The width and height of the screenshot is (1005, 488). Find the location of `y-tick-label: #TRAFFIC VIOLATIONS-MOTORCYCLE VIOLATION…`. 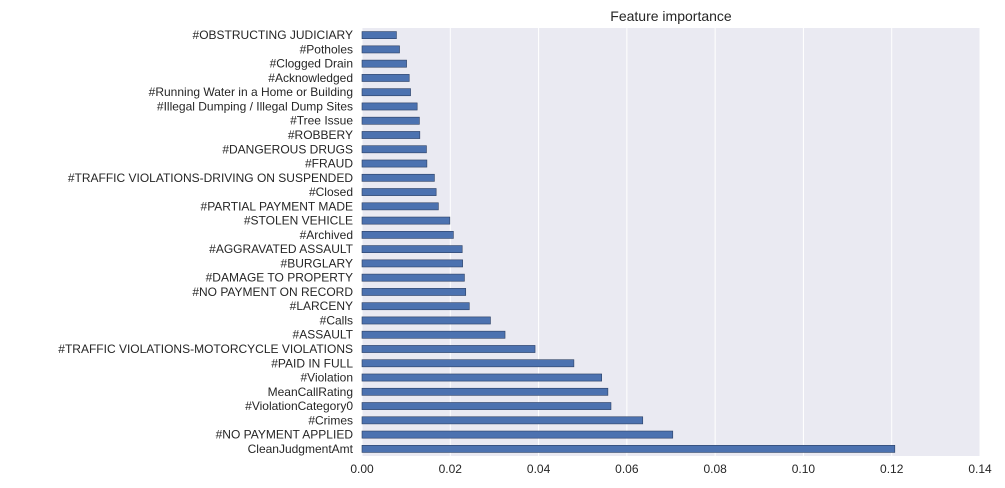

y-tick-label: #TRAFFIC VIOLATIONS-MOTORCYCLE VIOLATION… is located at coordinates (205, 349).